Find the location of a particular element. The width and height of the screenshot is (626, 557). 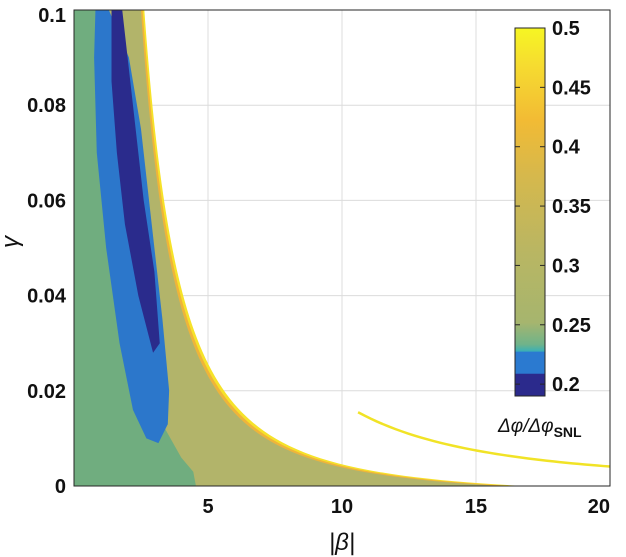

y-tick-label: 0.04 is located at coordinates (47, 297).